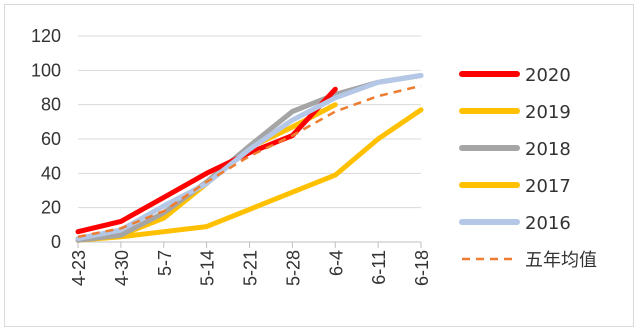 This screenshot has width=640, height=333. I want to click on y-tick-labels: 0 20 40 60 80 100 120, so click(46, 139).